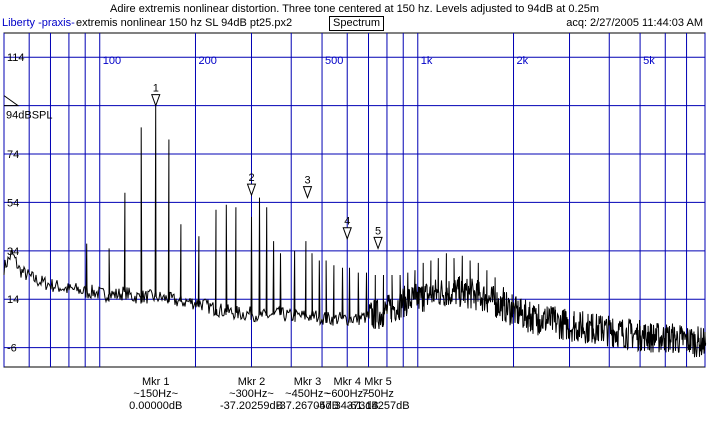  What do you see at coordinates (307, 382) in the screenshot?
I see `marker-readout-name: Mkr 3` at bounding box center [307, 382].